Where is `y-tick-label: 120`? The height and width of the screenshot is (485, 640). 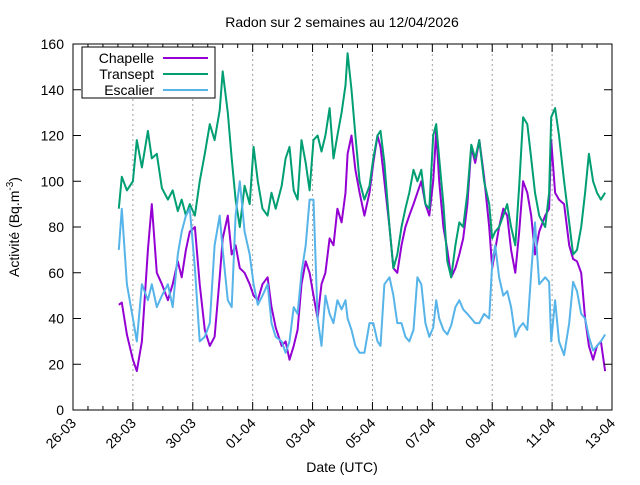
y-tick-label: 120 is located at coordinates (53, 136).